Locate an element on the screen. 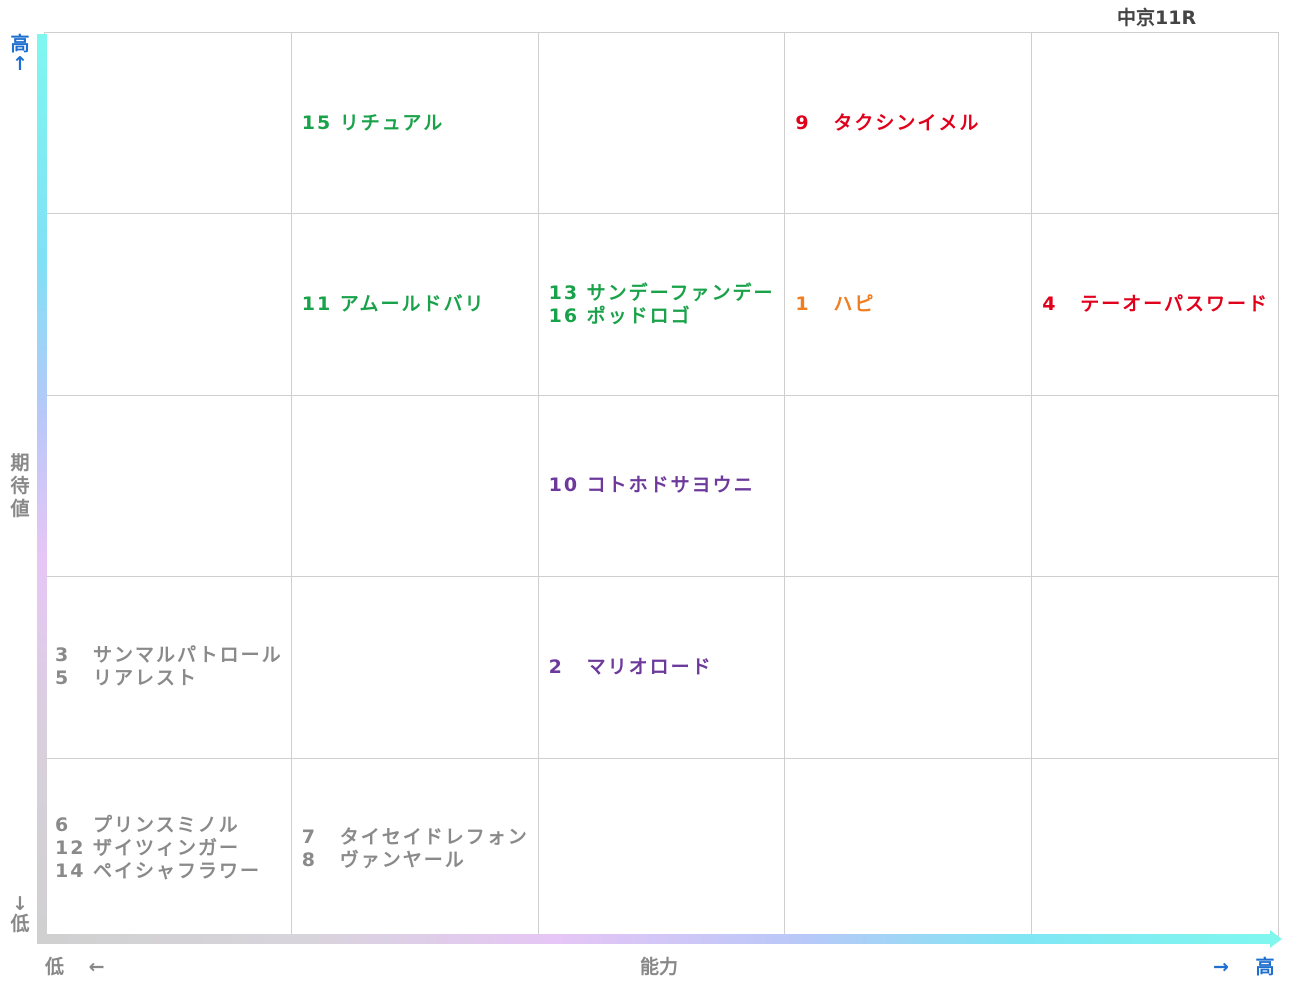  horse-entry: 9 タクシンイメル is located at coordinates (913, 123).